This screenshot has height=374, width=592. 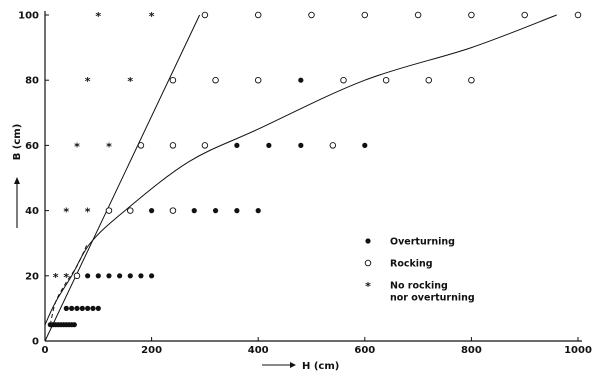 I want to click on y-tick-label: 40, so click(x=32, y=211).